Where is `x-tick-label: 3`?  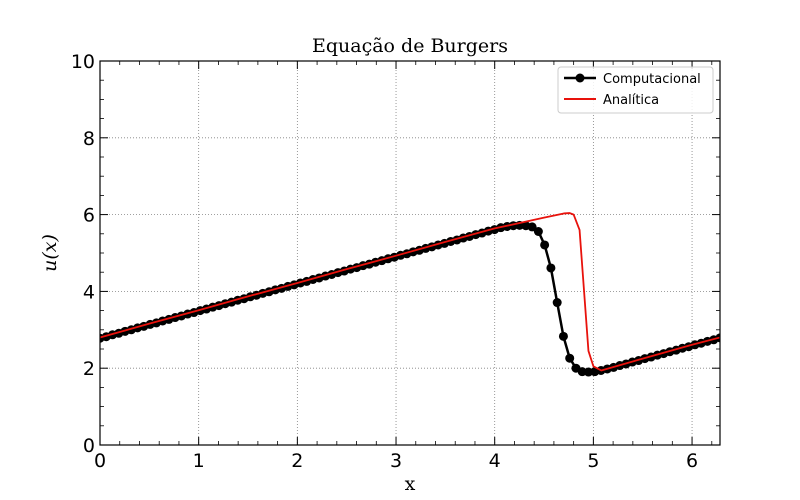 x-tick-label: 3 is located at coordinates (396, 461).